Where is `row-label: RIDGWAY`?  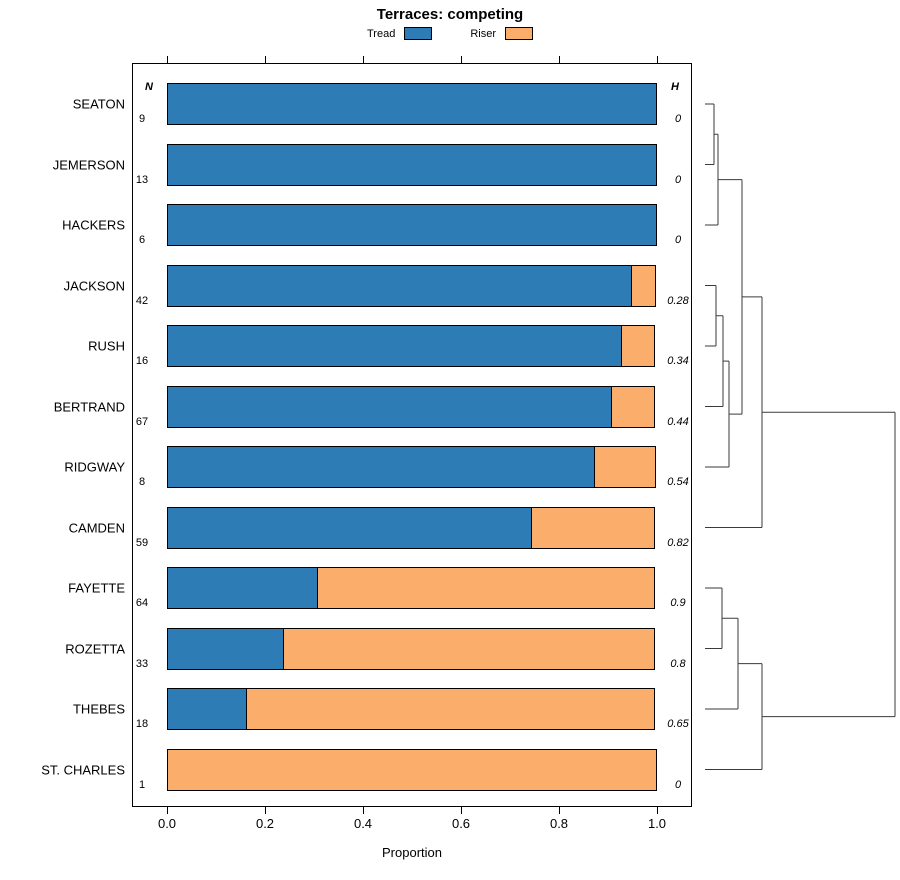 row-label: RIDGWAY is located at coordinates (94, 467).